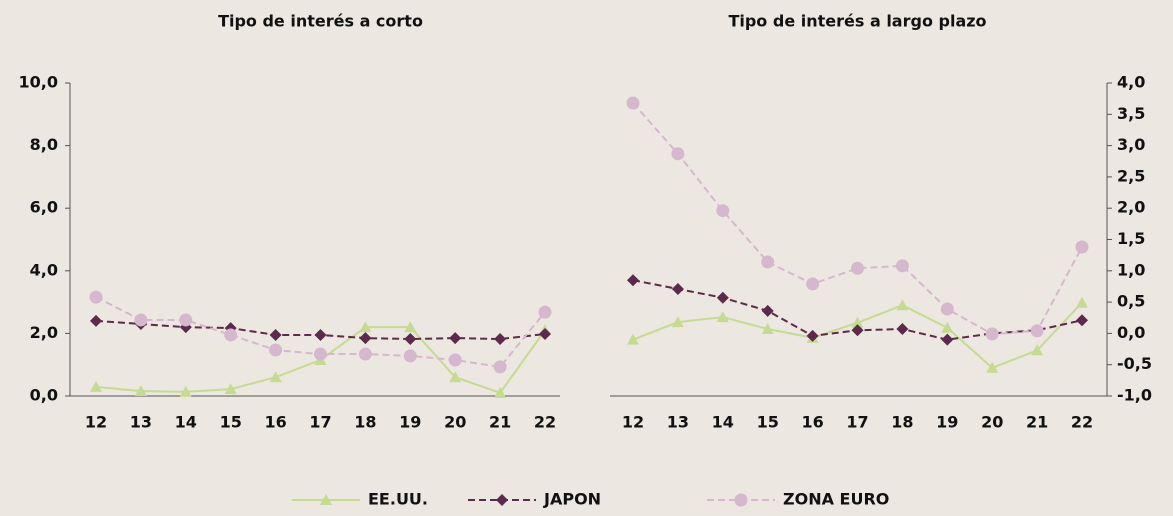  Describe the element at coordinates (44, 207) in the screenshot. I see `y-tick-label: 6,0` at that location.